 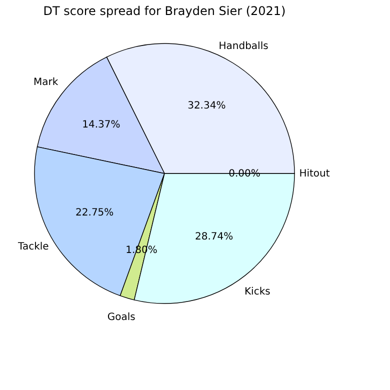 What do you see at coordinates (257, 292) in the screenshot?
I see `slice-label: Kicks` at bounding box center [257, 292].